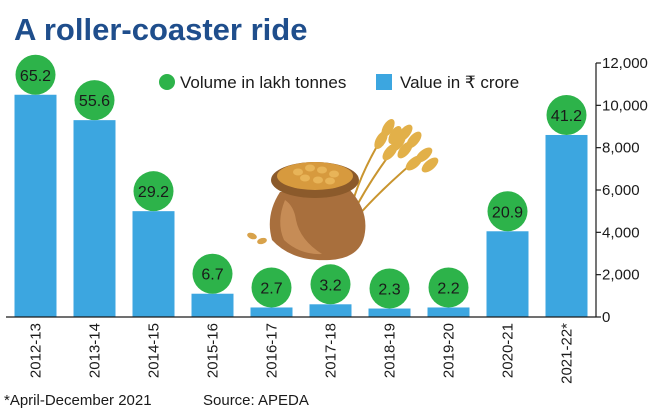 This screenshot has width=660, height=416. Describe the element at coordinates (331, 350) in the screenshot. I see `x-tick-label-2017-18: 2017-18` at that location.